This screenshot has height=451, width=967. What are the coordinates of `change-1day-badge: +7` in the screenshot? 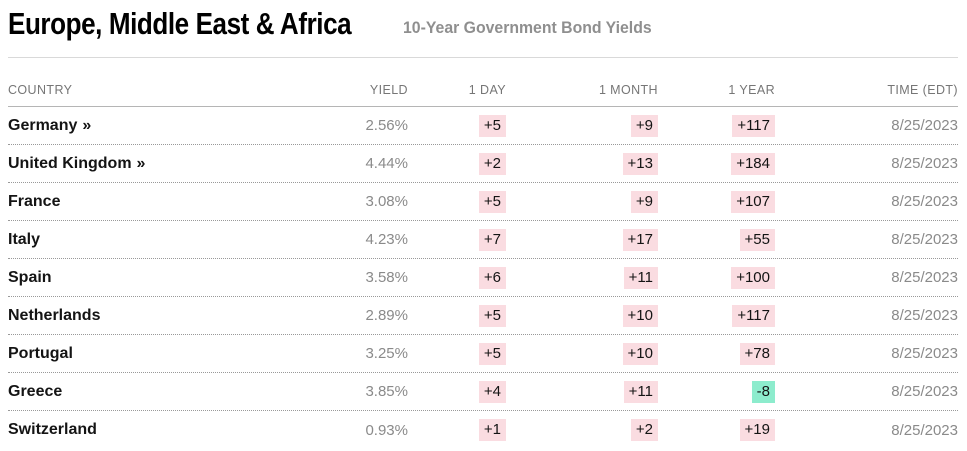 It's located at (492, 239).